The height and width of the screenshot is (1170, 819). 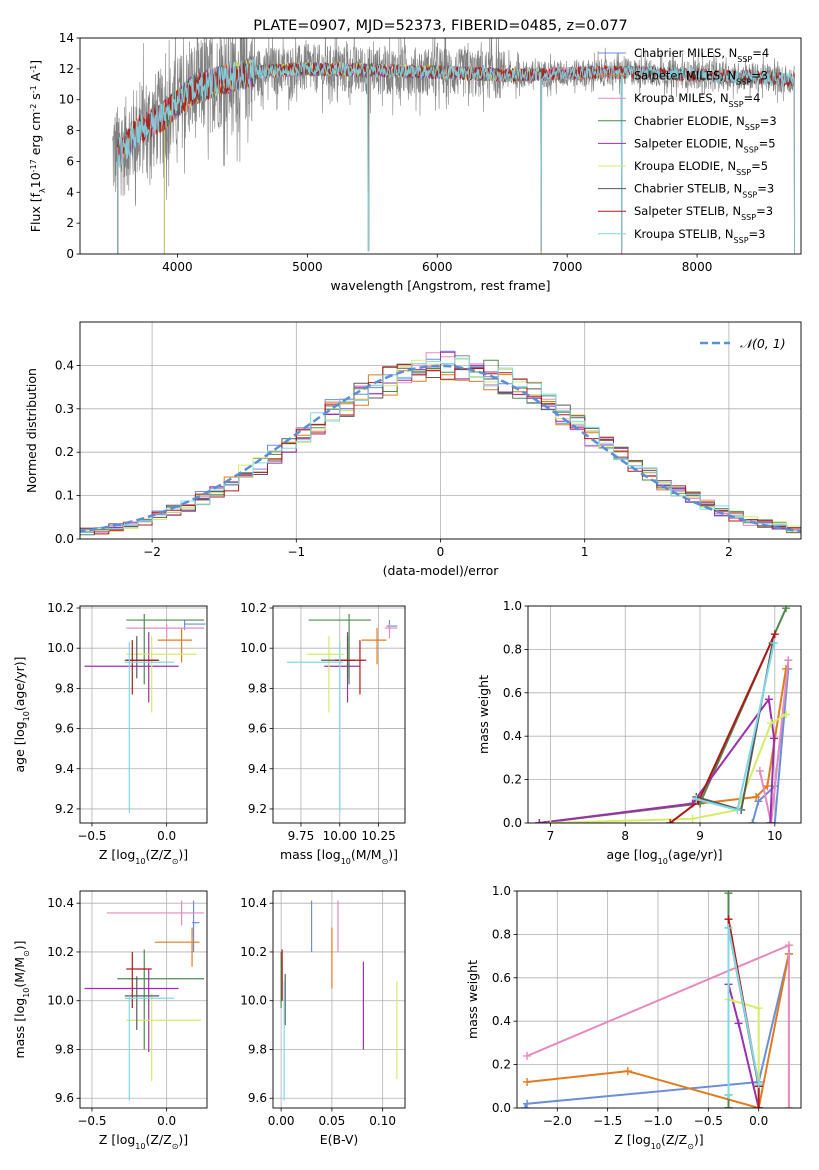 I want to click on y-tick-label: 0.4, so click(x=501, y=1021).